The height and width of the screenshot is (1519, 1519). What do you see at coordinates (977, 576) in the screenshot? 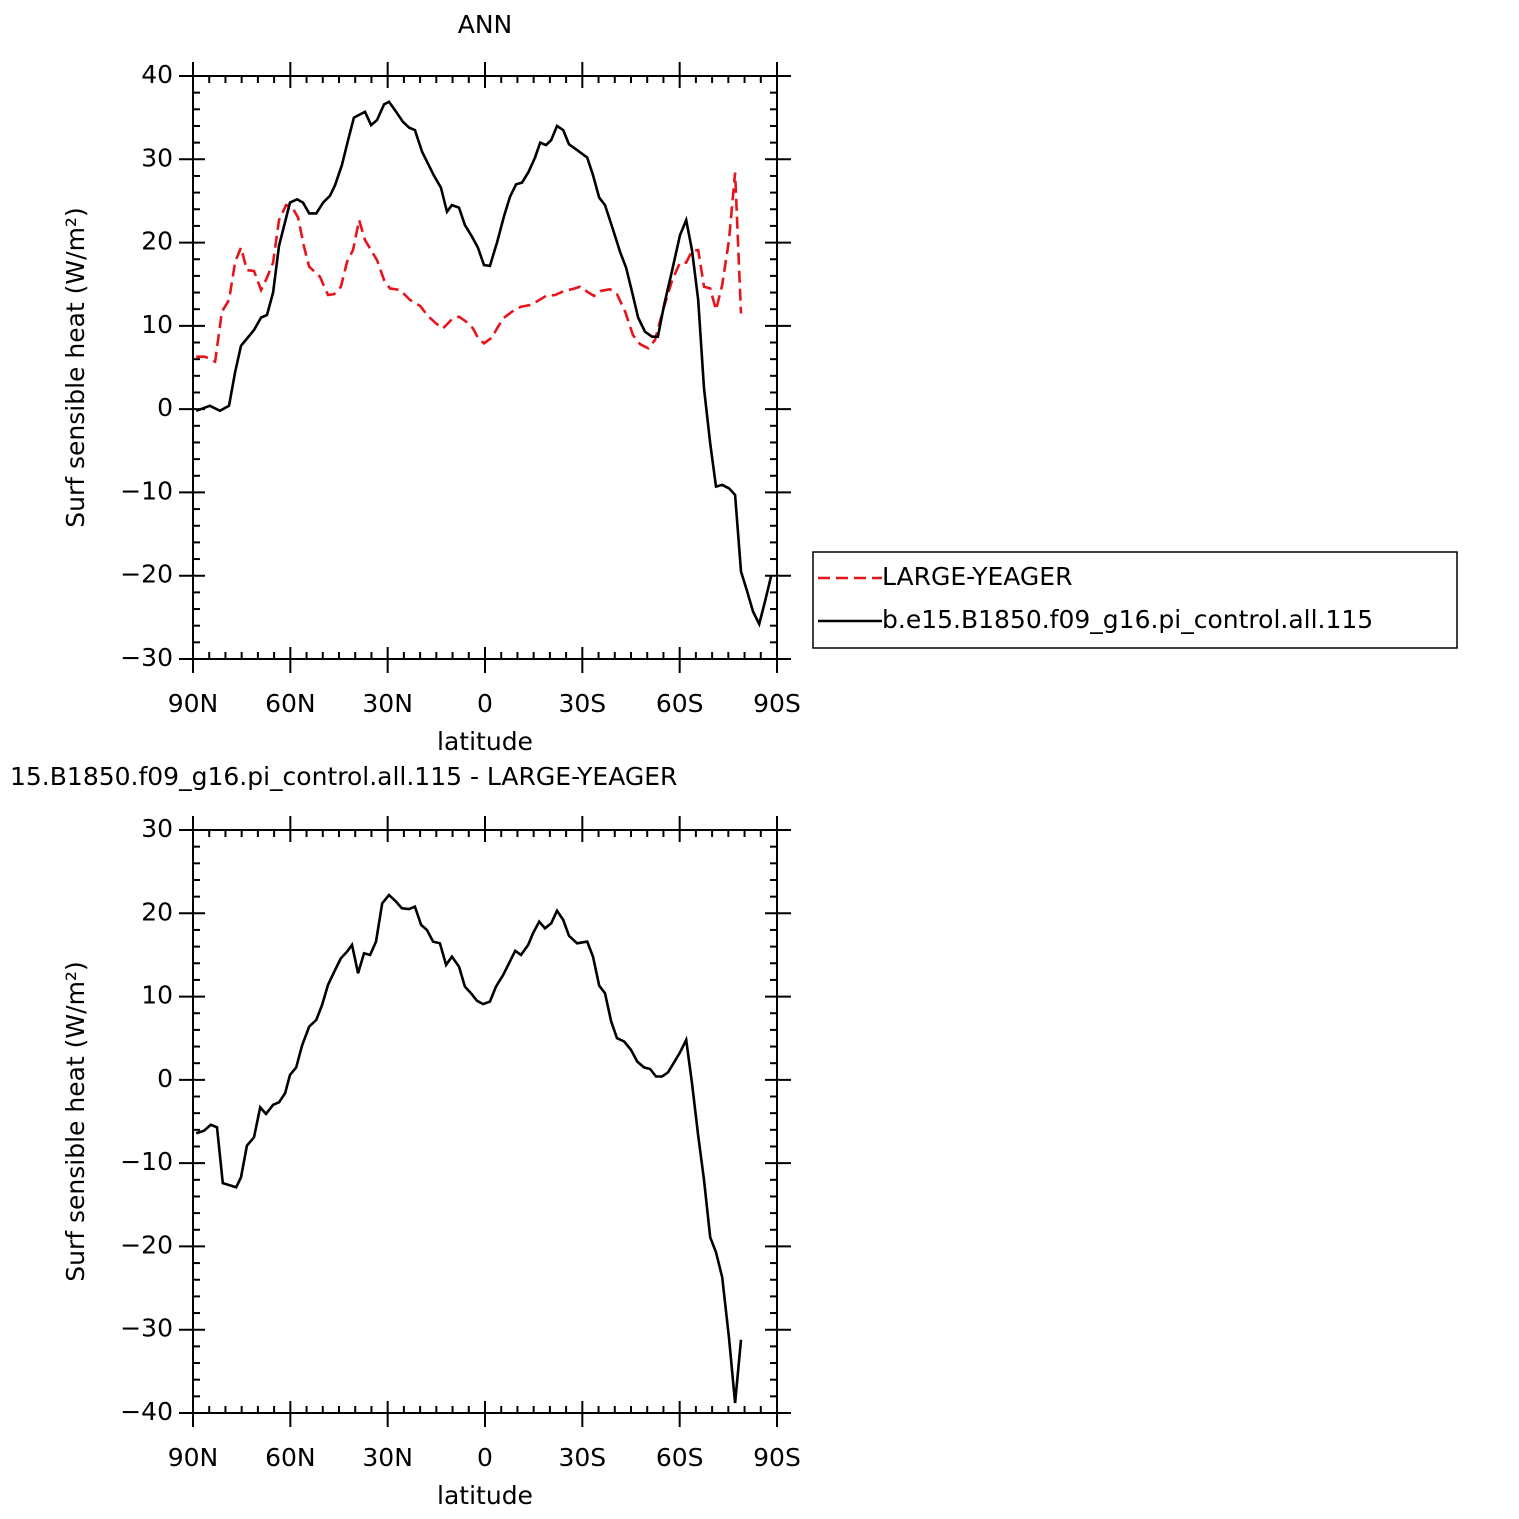
I see `legend-label: LARGE-YEAGER` at bounding box center [977, 576].